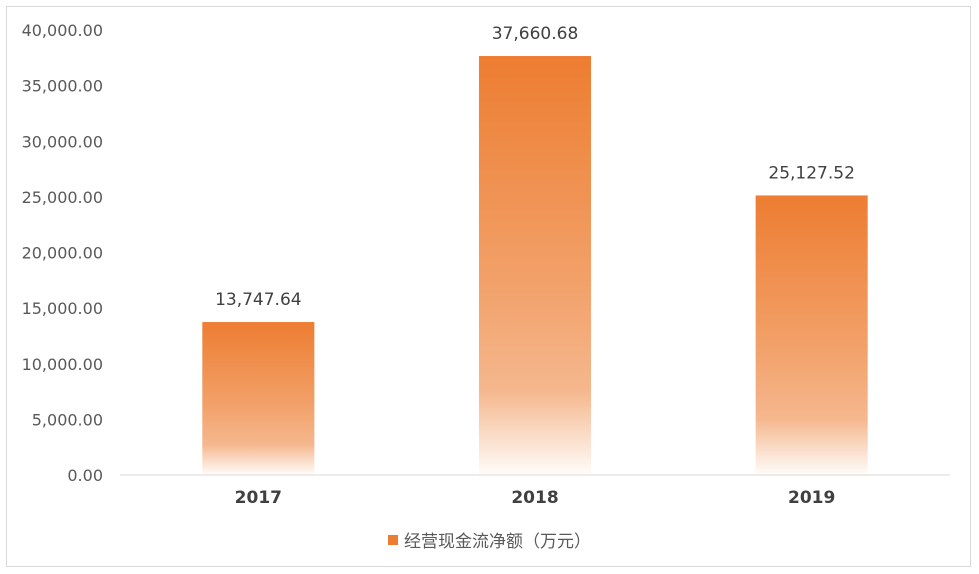  What do you see at coordinates (67, 419) in the screenshot?
I see `y-tick-label: 5,000.00` at bounding box center [67, 419].